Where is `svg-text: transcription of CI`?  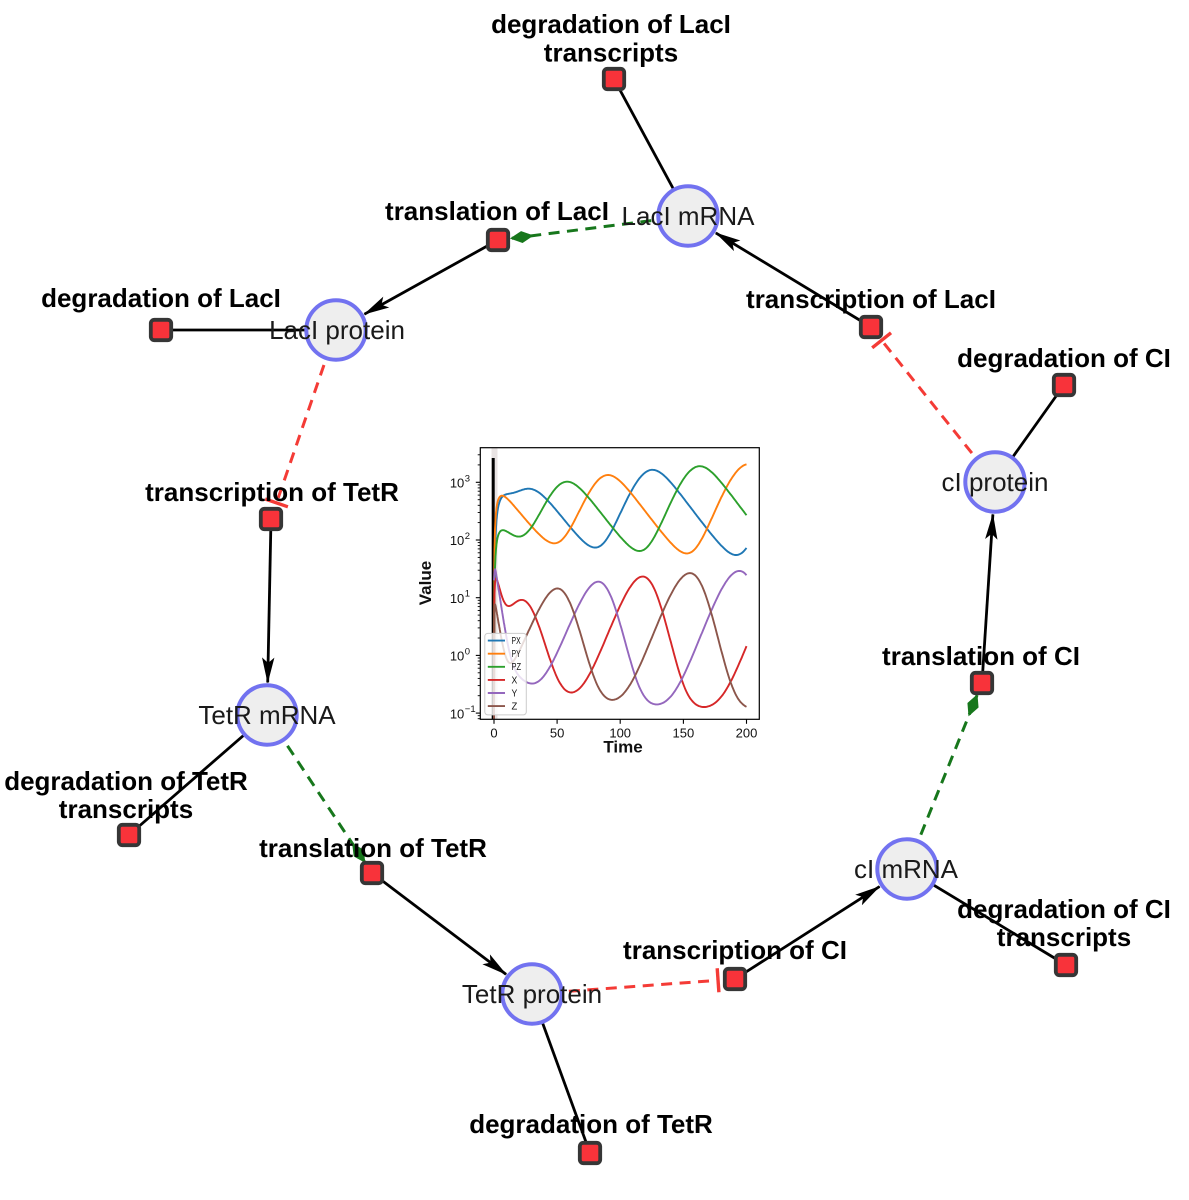
svg-text: transcription of CI is located at coordinates (735, 950).